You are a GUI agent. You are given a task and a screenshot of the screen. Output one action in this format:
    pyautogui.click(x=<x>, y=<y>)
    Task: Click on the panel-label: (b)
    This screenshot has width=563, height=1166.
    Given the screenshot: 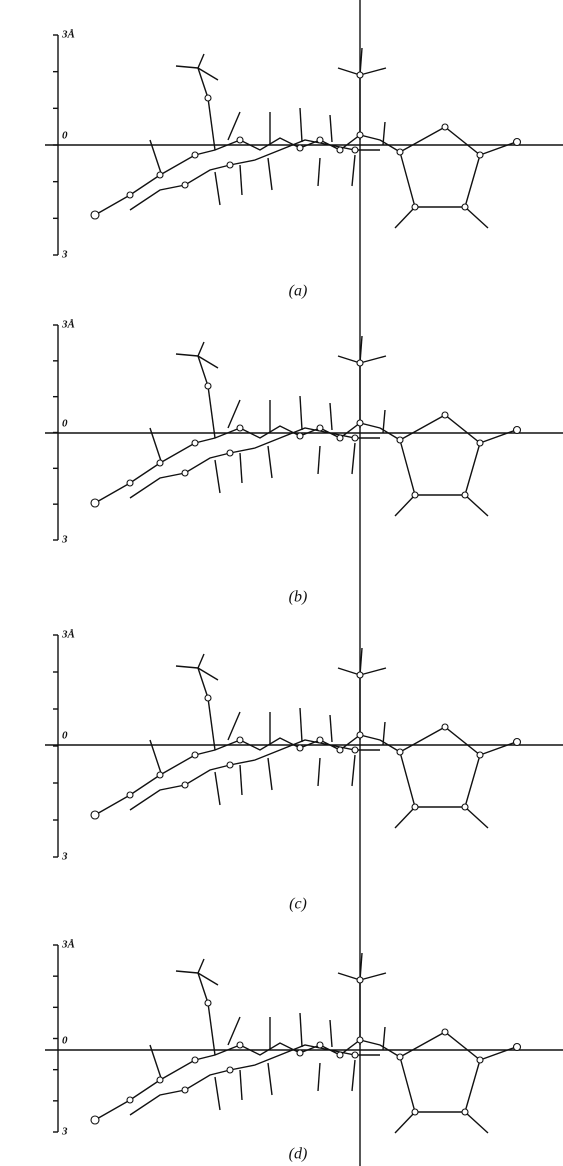 What is the action you would take?
    pyautogui.click(x=298, y=597)
    